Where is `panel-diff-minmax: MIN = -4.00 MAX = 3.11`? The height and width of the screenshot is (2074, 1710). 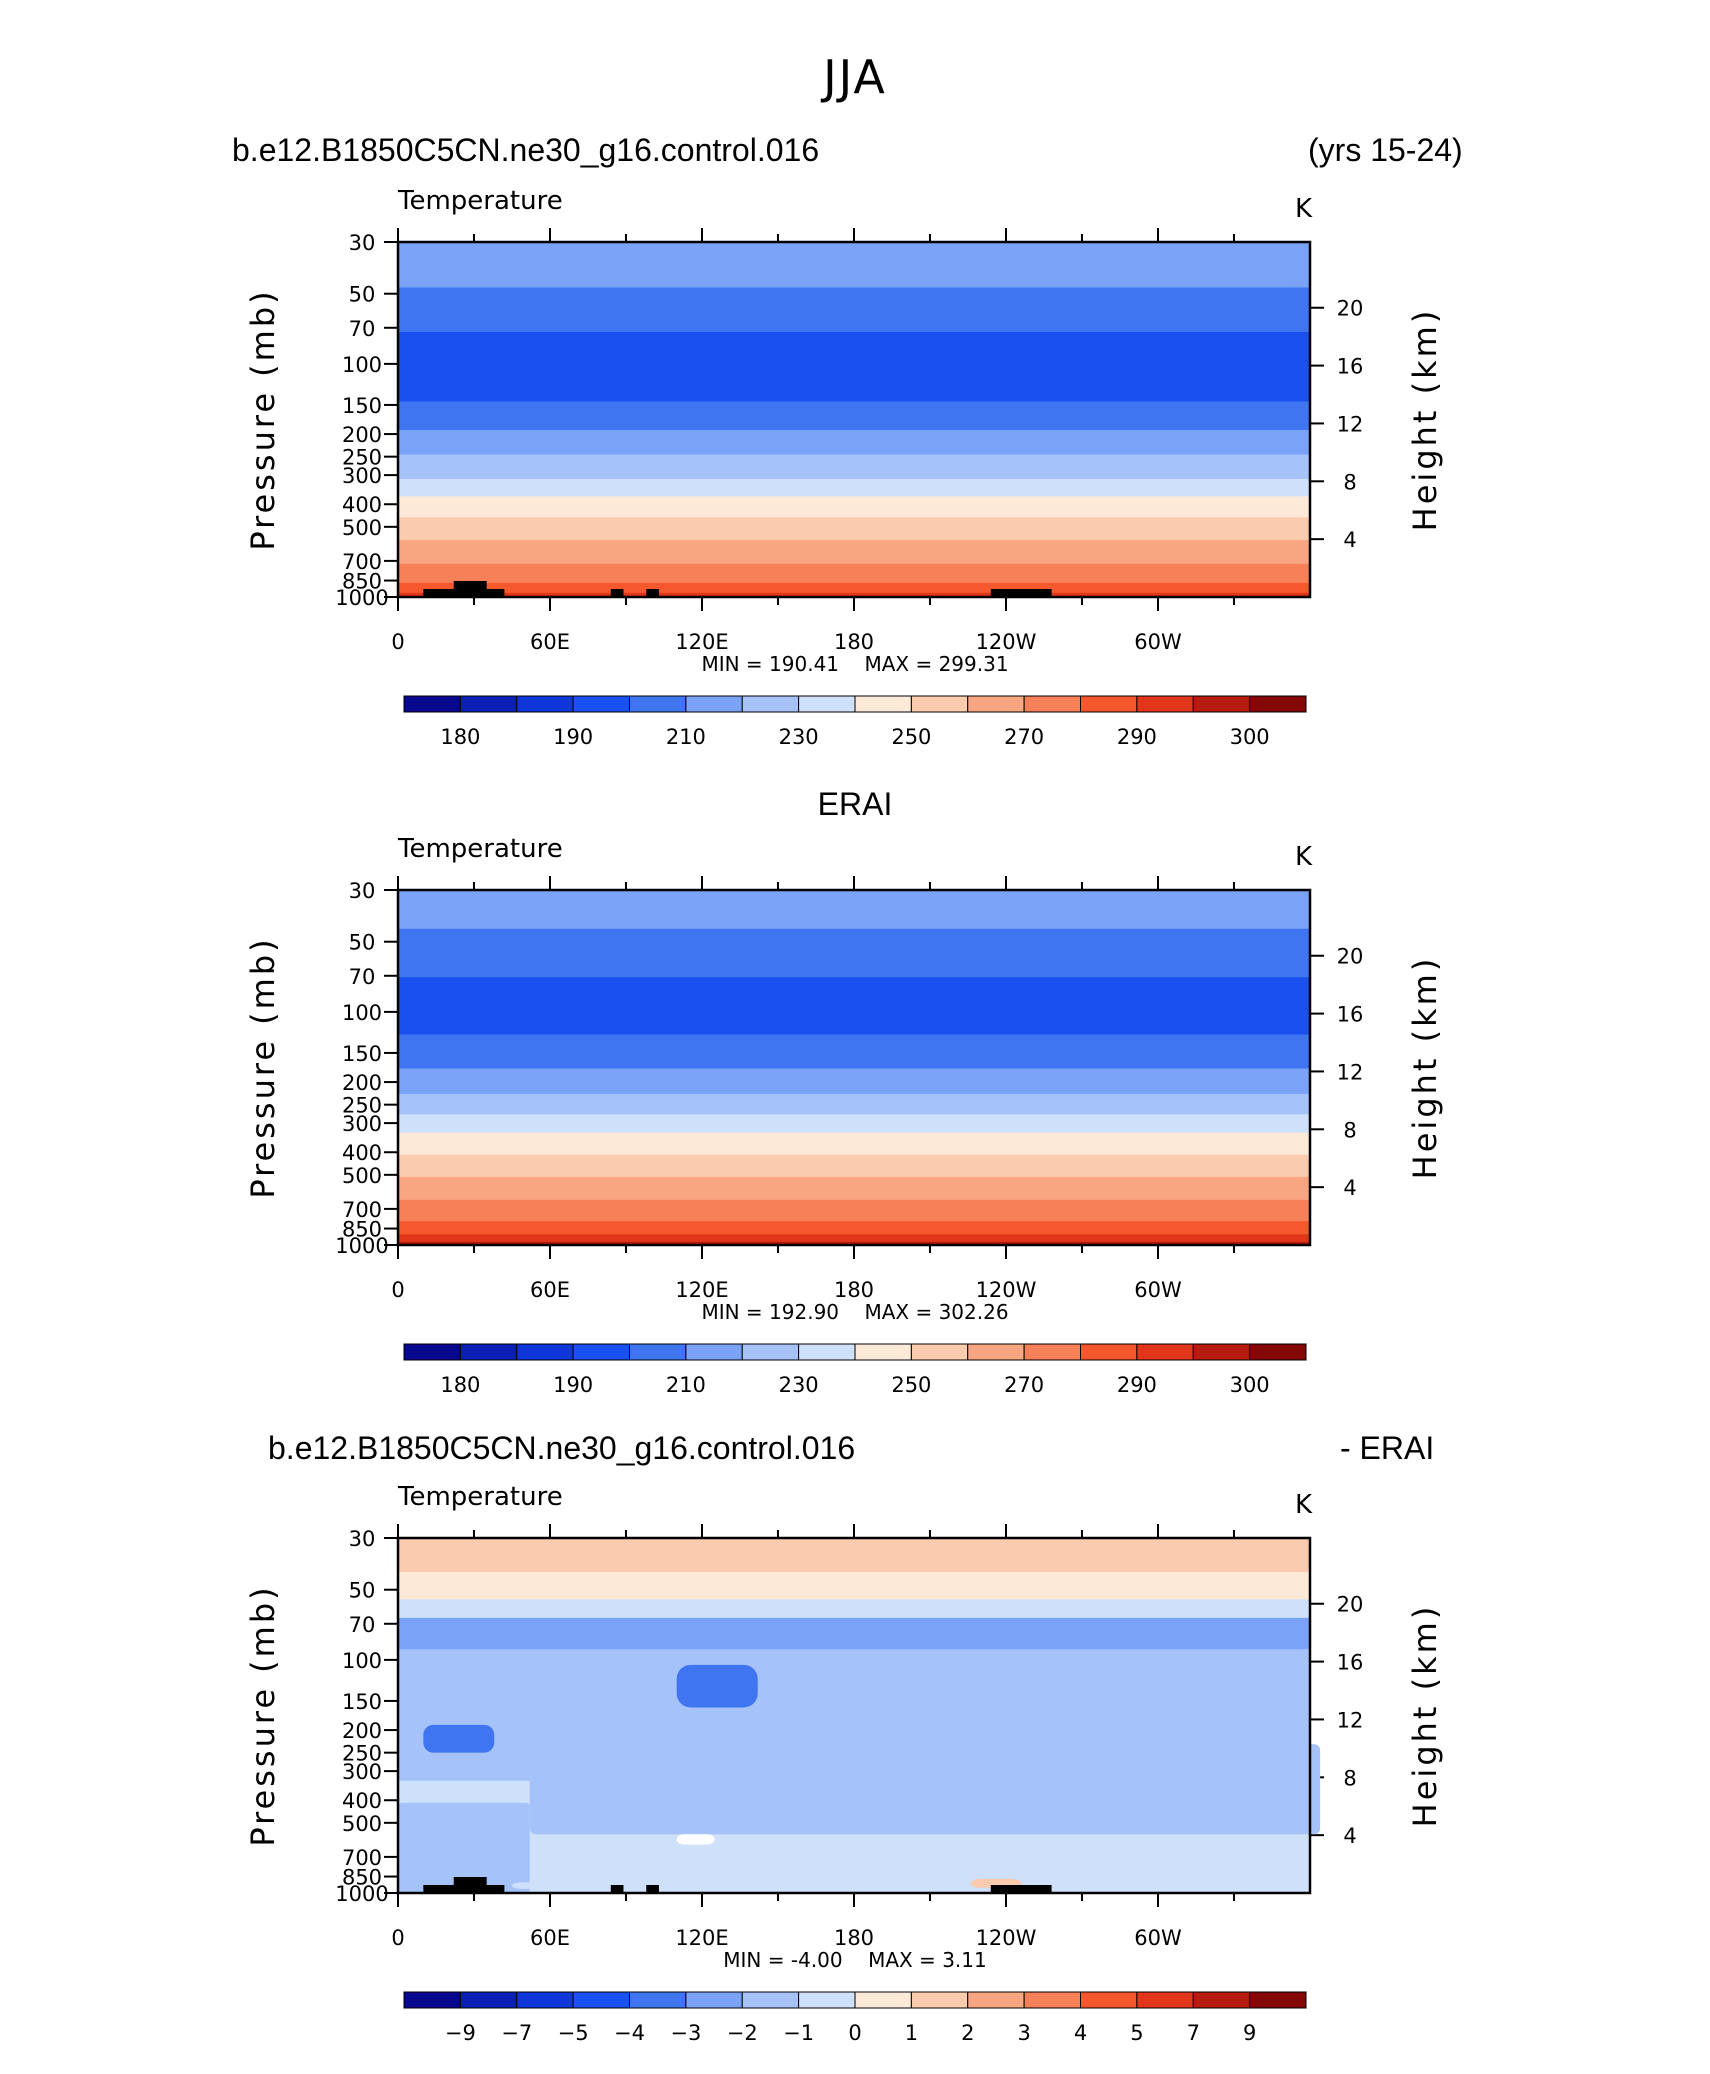
panel-diff-minmax: MIN = -4.00 MAX = 3.11 is located at coordinates (855, 1960).